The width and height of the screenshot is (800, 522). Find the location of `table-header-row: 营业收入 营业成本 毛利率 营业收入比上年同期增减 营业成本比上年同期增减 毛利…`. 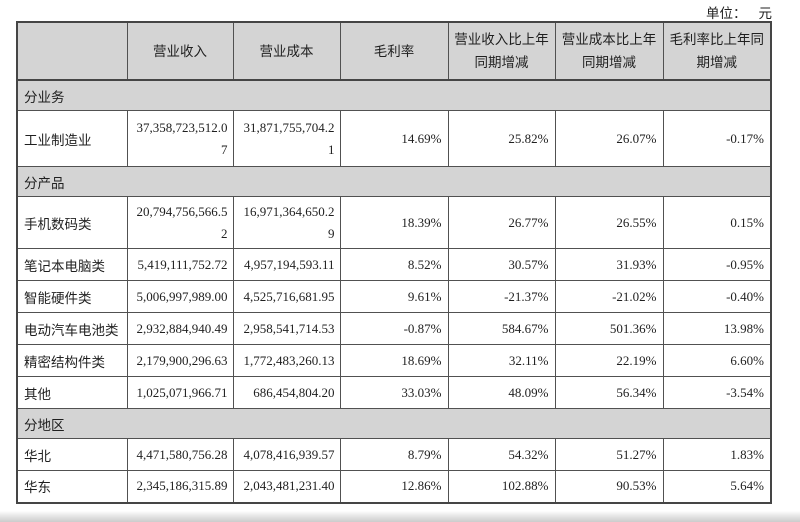

table-header-row: 营业收入 营业成本 毛利率 营业收入比上年同期增减 营业成本比上年同期增减 毛利… is located at coordinates (394, 51).